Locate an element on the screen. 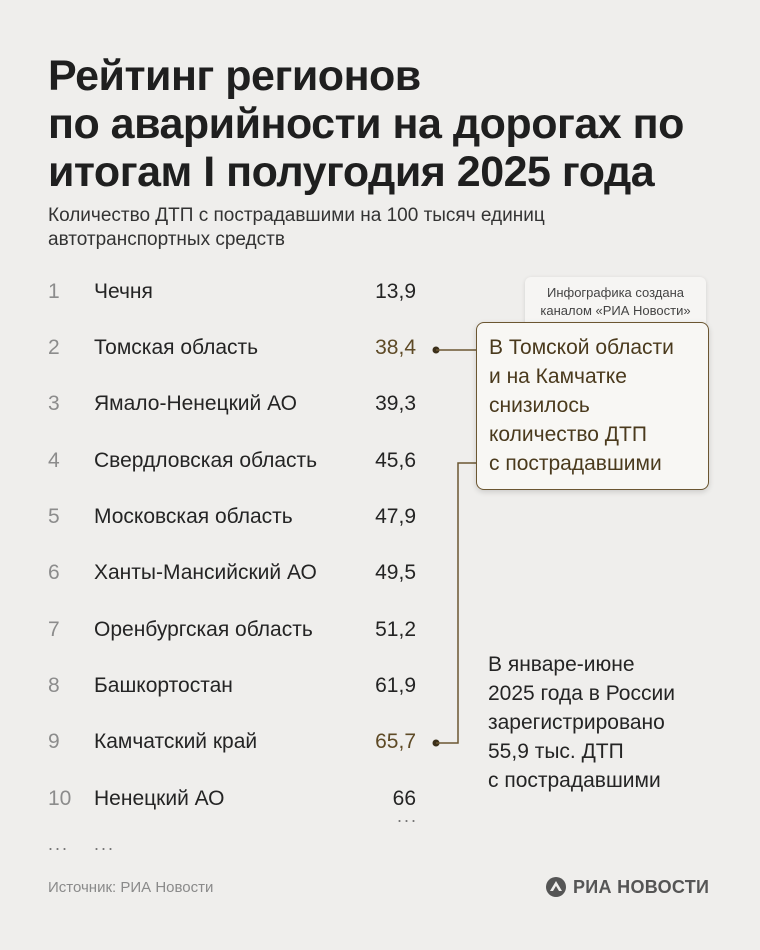 This screenshot has height=950, width=760. rank-number: 4 is located at coordinates (54, 460).